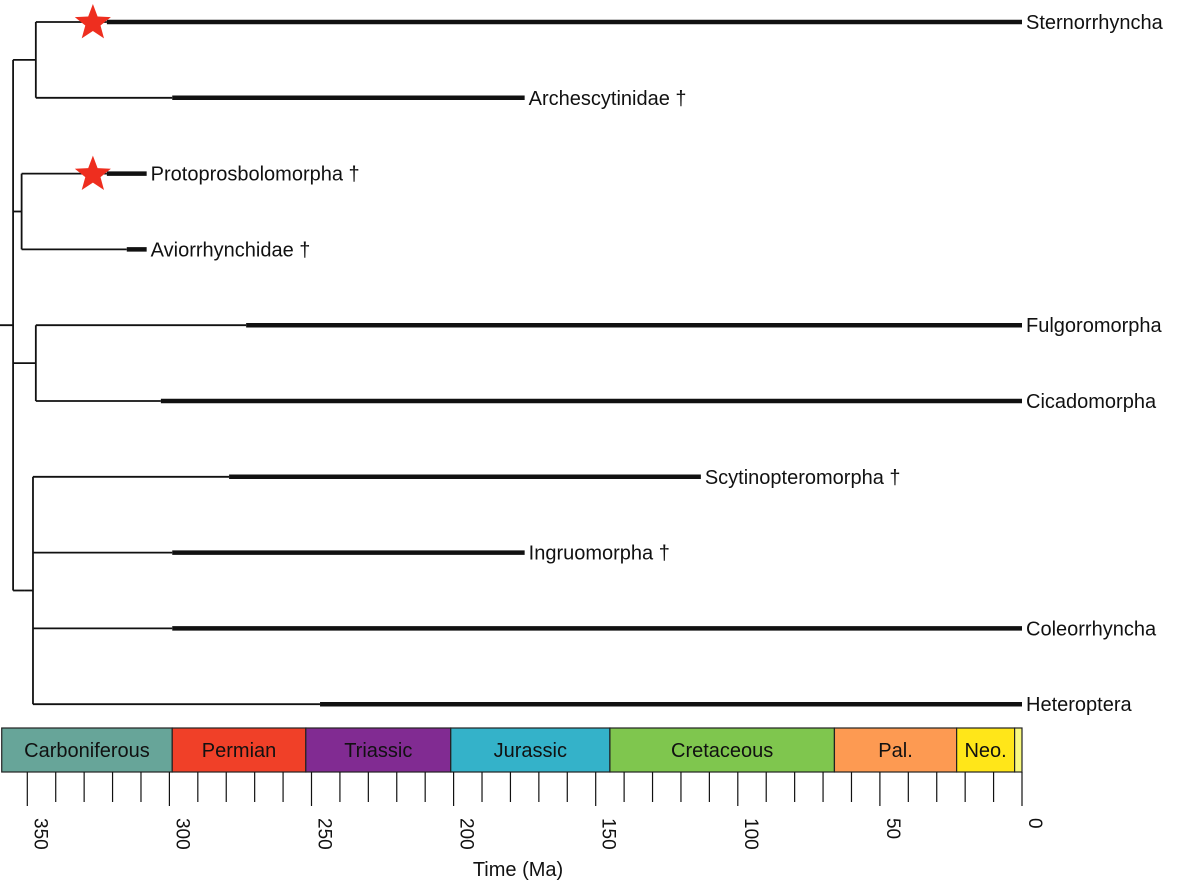 The image size is (1200, 885). I want to click on period-label: Neo., so click(985, 751).